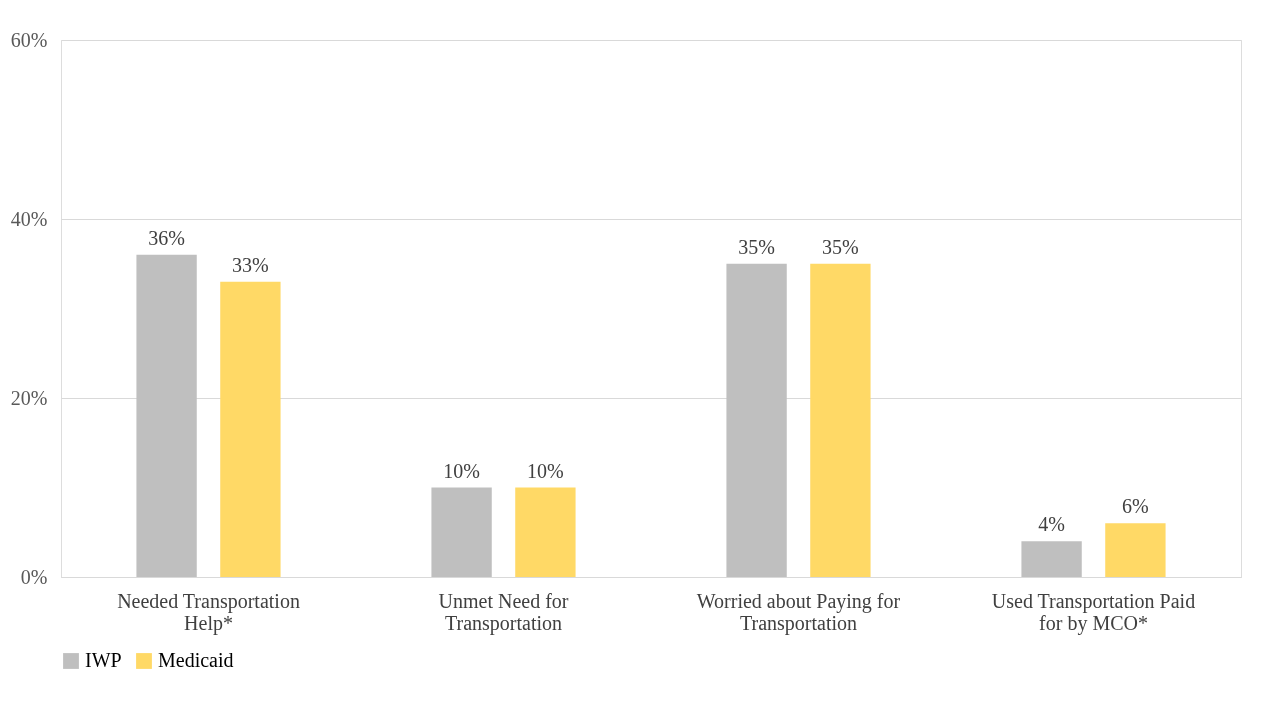  Describe the element at coordinates (1093, 612) in the screenshot. I see `x-tick-label: Used Transportation Paid for by MCO*` at that location.